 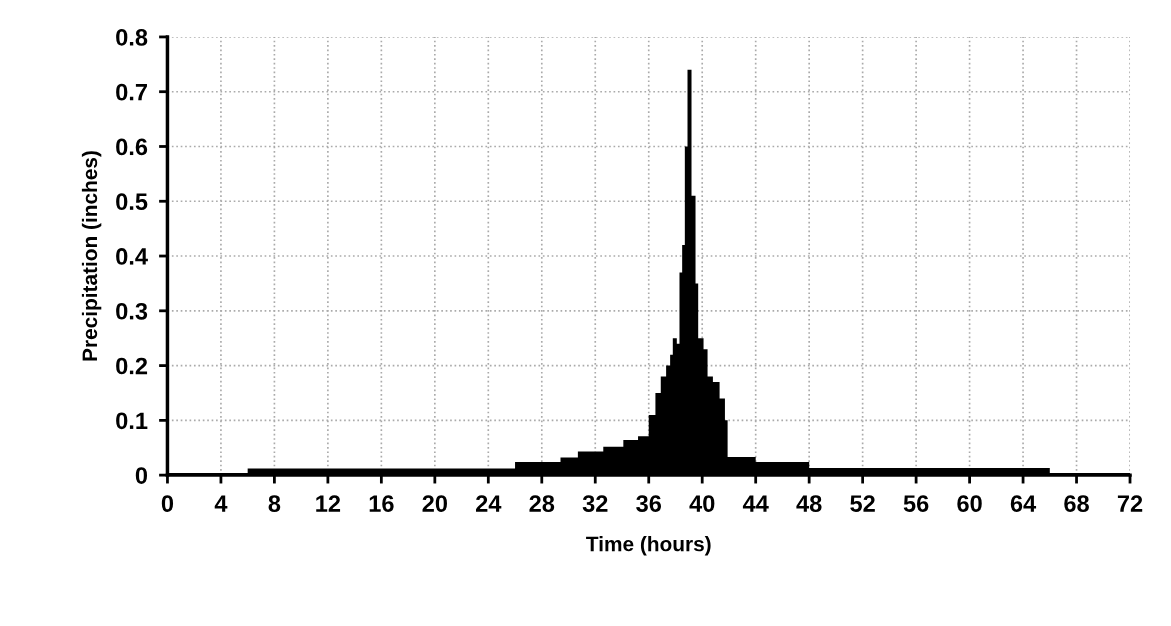 What do you see at coordinates (132, 311) in the screenshot?
I see `y-tick-label: 0.3` at bounding box center [132, 311].